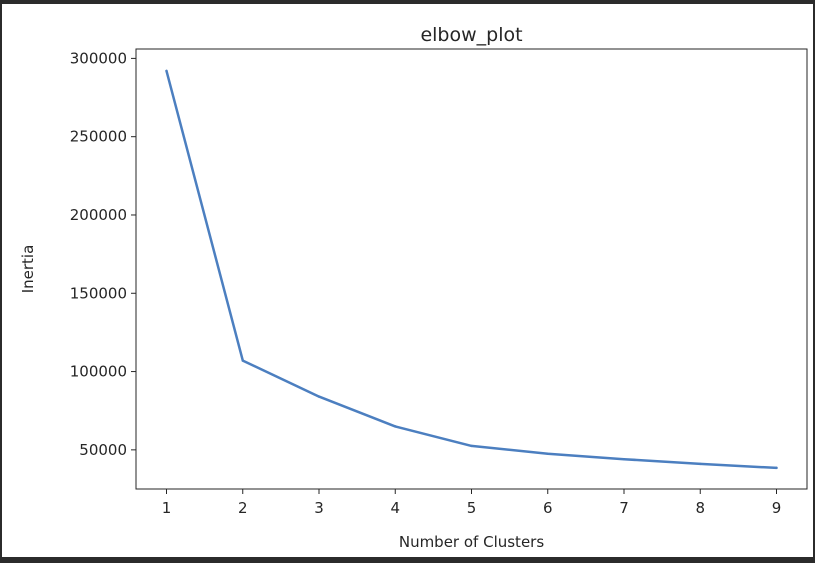 Image resolution: width=815 pixels, height=563 pixels. I want to click on y-axis: 50000 100000 150000 200000 250000 300000, so click(103, 254).